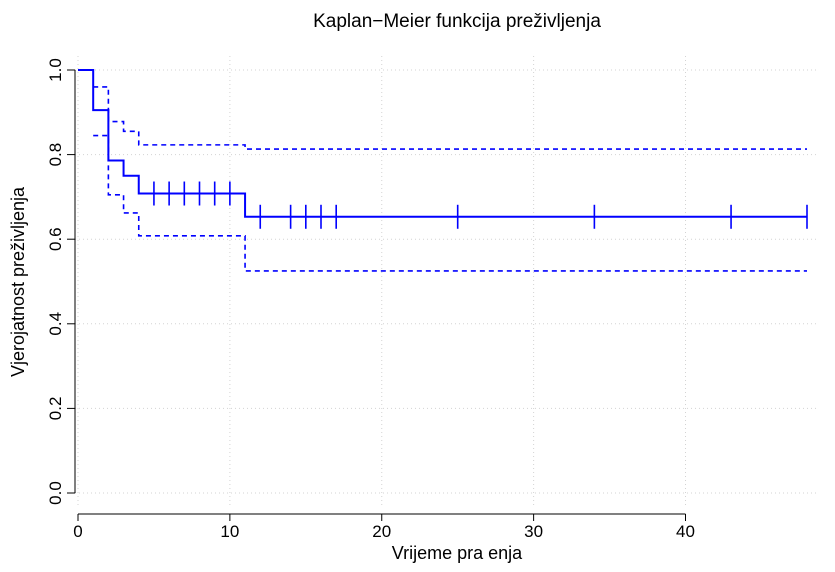 Image resolution: width=835 pixels, height=572 pixels. What do you see at coordinates (55, 70) in the screenshot?
I see `y-tick-label: 1.0` at bounding box center [55, 70].